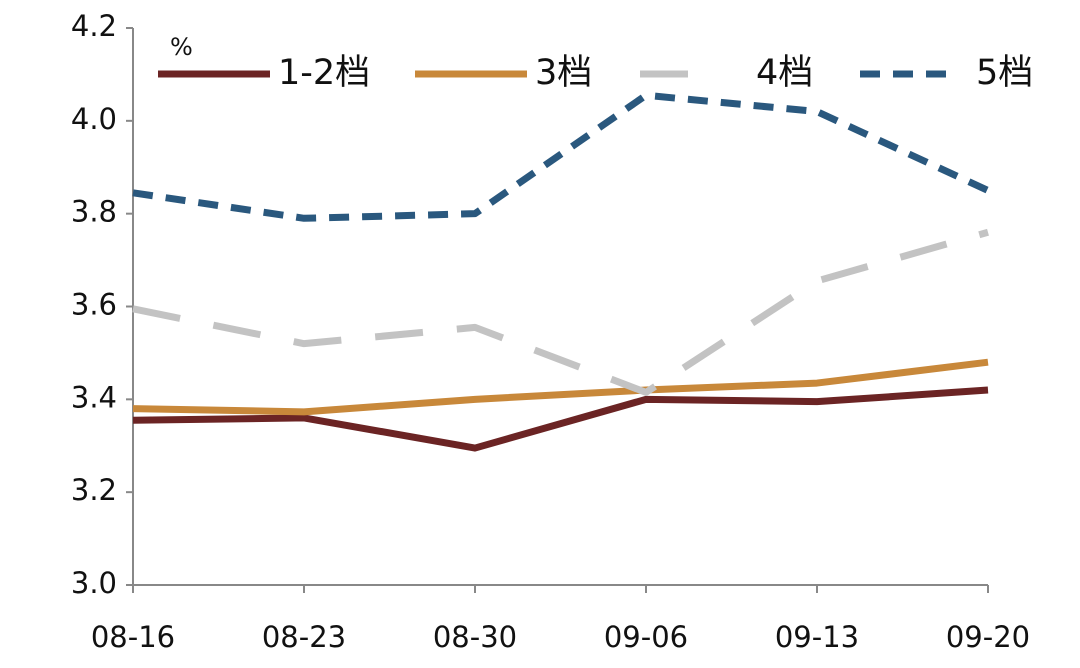  What do you see at coordinates (1004, 73) in the screenshot?
I see `legend-label: 5档` at bounding box center [1004, 73].